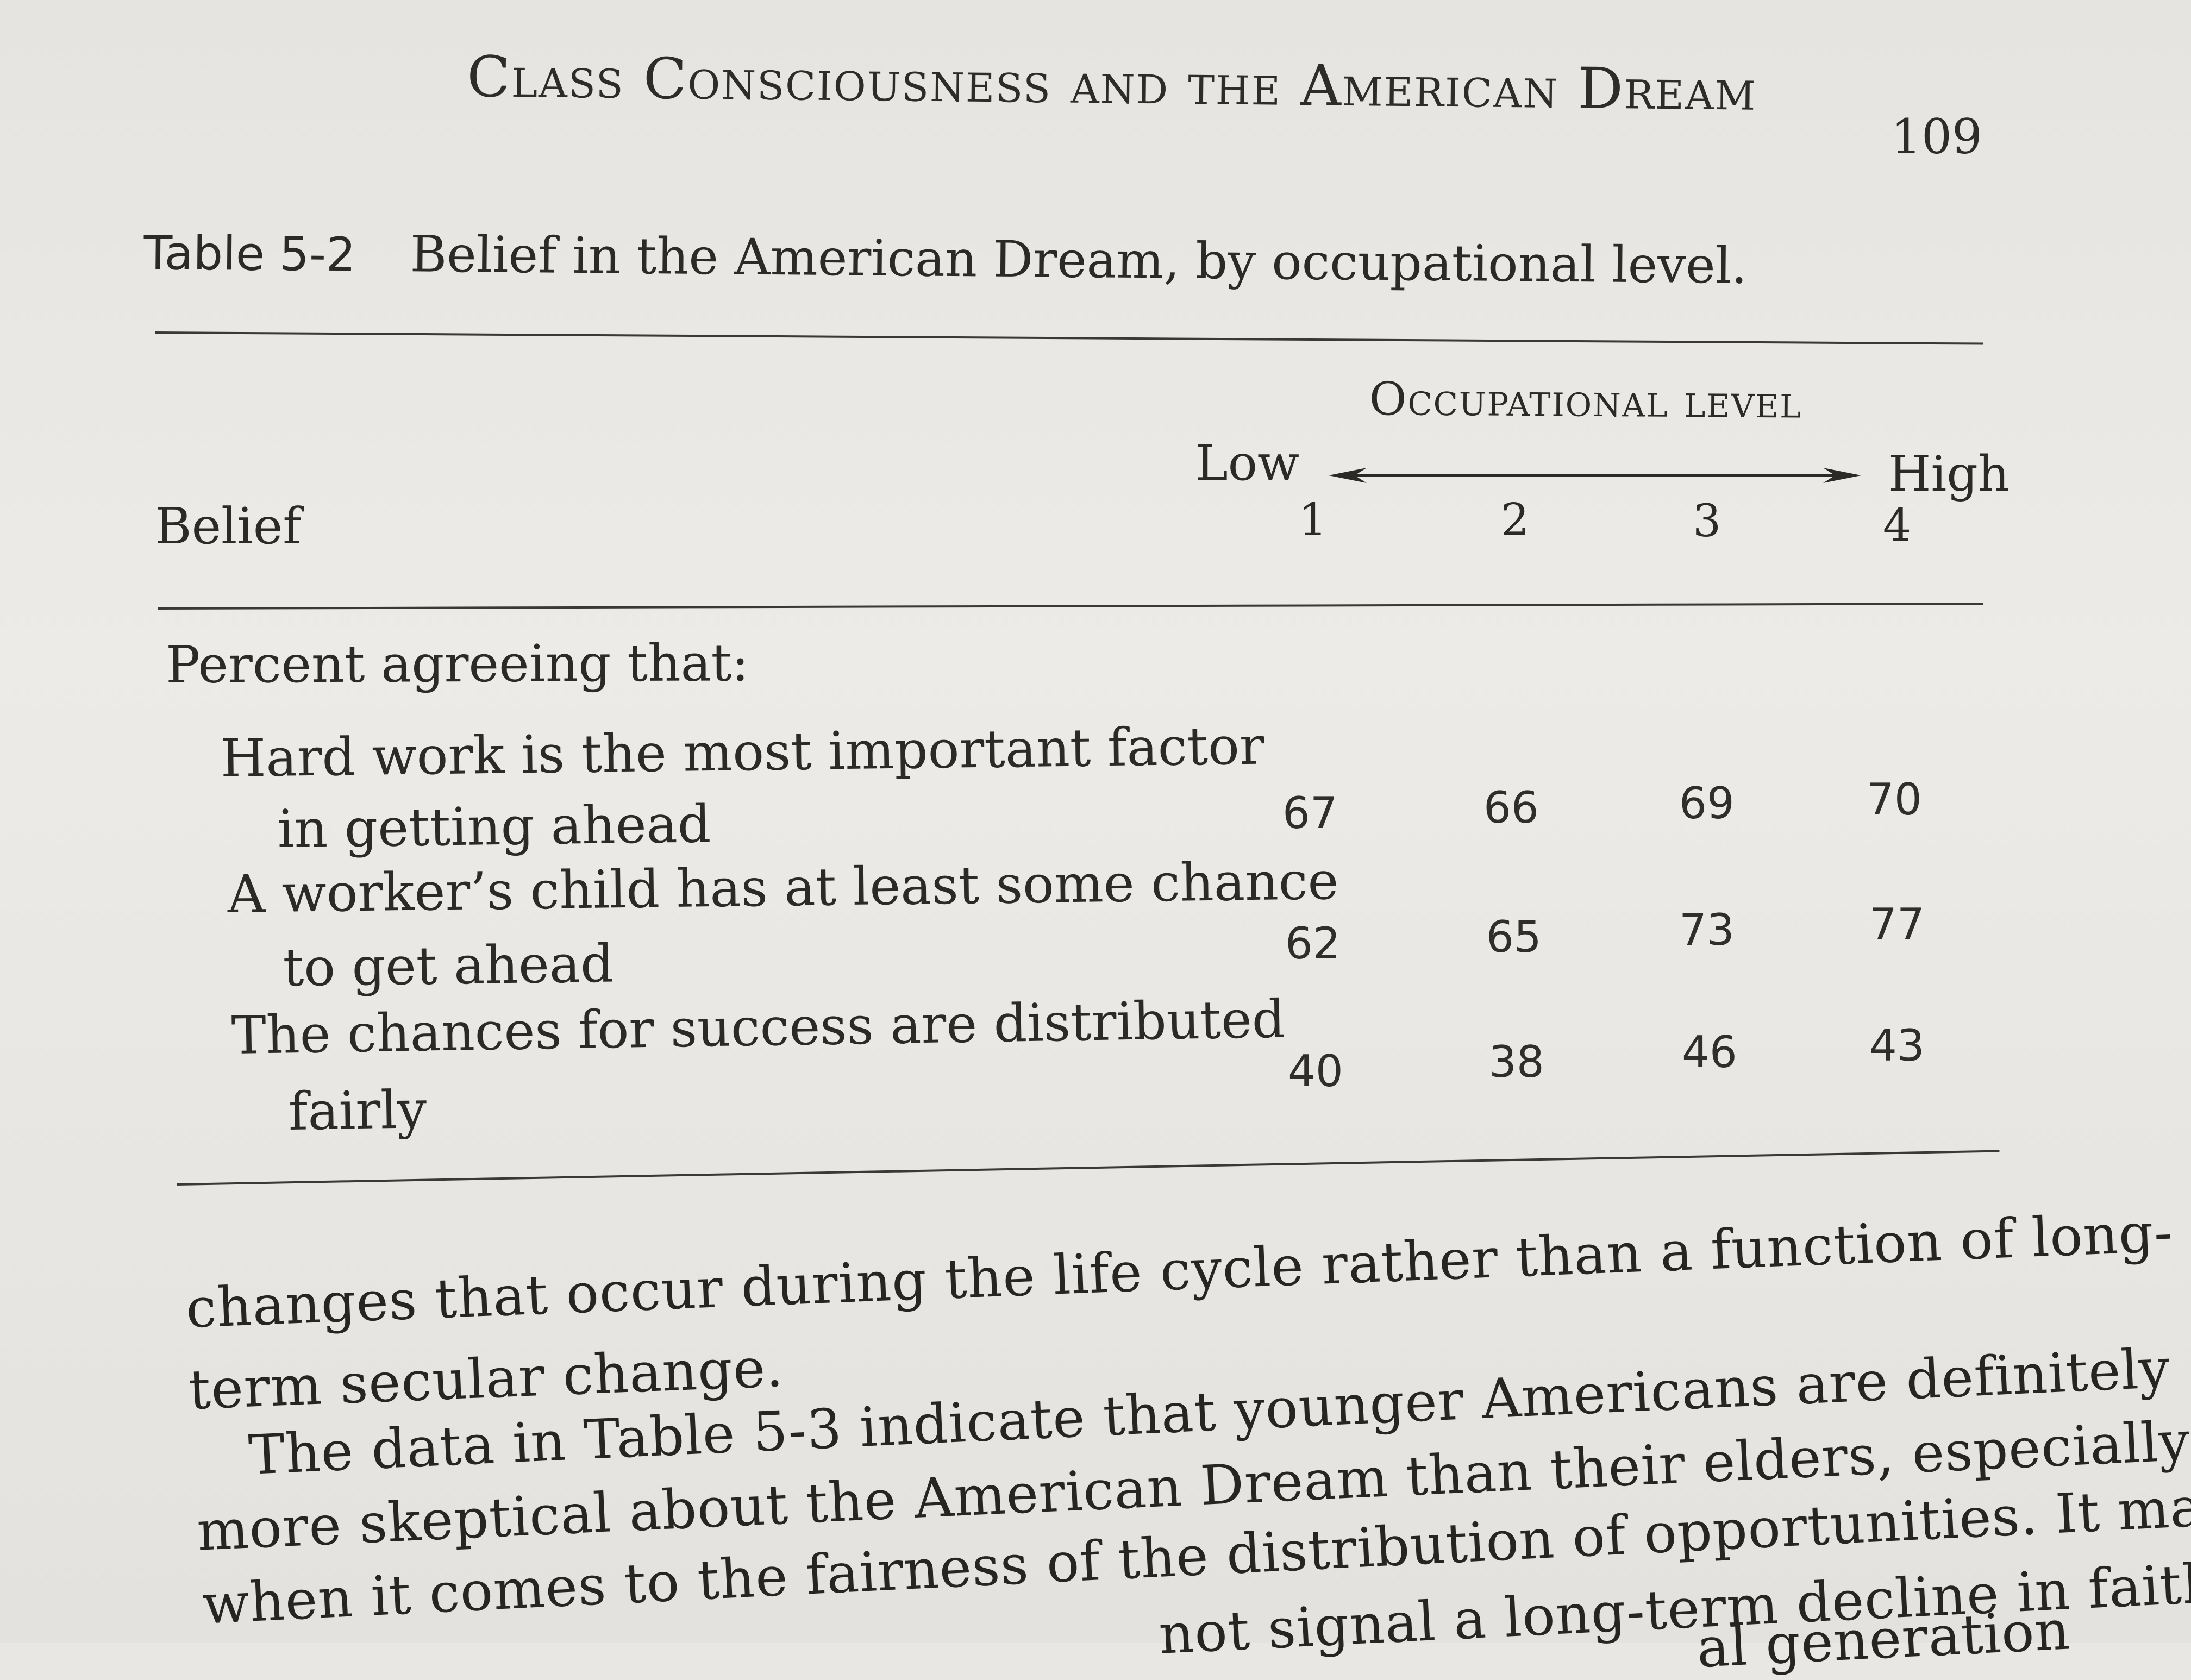 This screenshot has width=2191, height=1680. What do you see at coordinates (494, 826) in the screenshot?
I see `row-1-label-line2: in getting ahead` at bounding box center [494, 826].